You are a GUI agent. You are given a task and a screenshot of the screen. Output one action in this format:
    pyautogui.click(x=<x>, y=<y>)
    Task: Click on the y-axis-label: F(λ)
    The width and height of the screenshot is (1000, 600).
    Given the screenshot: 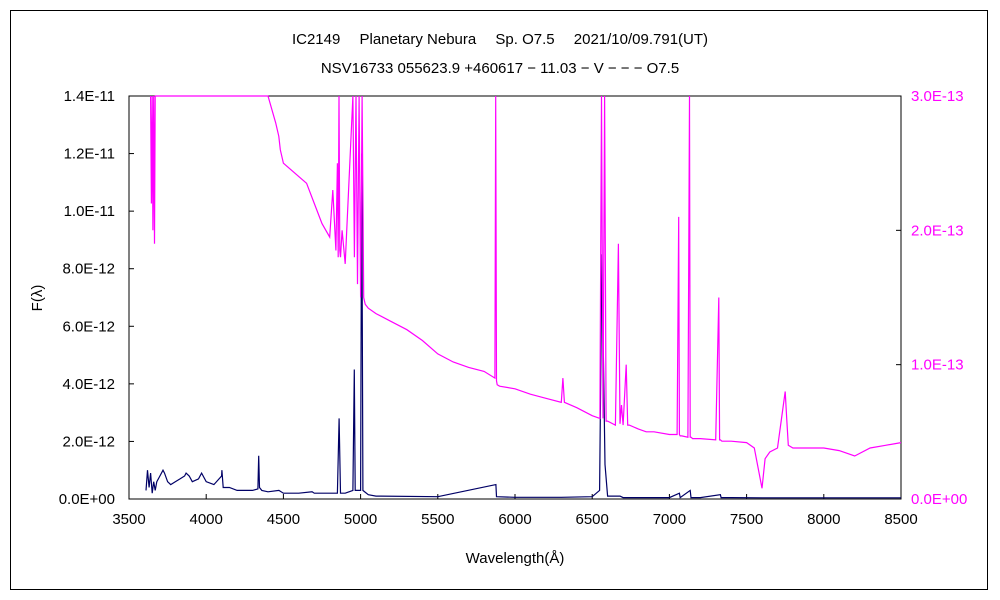 What is the action you would take?
    pyautogui.click(x=37, y=298)
    